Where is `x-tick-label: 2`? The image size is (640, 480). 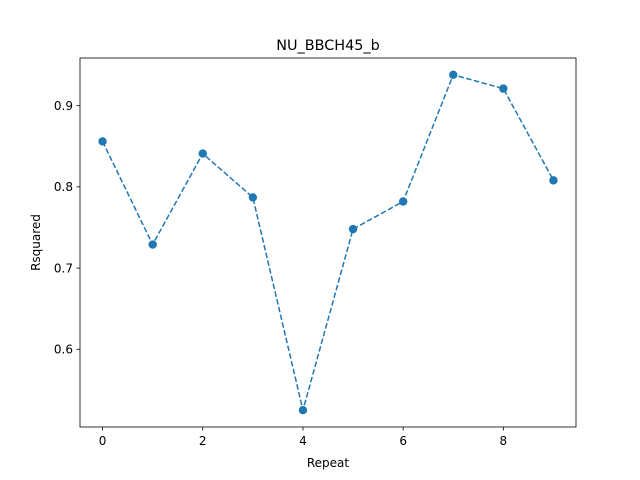
x-tick-label: 2 is located at coordinates (203, 441).